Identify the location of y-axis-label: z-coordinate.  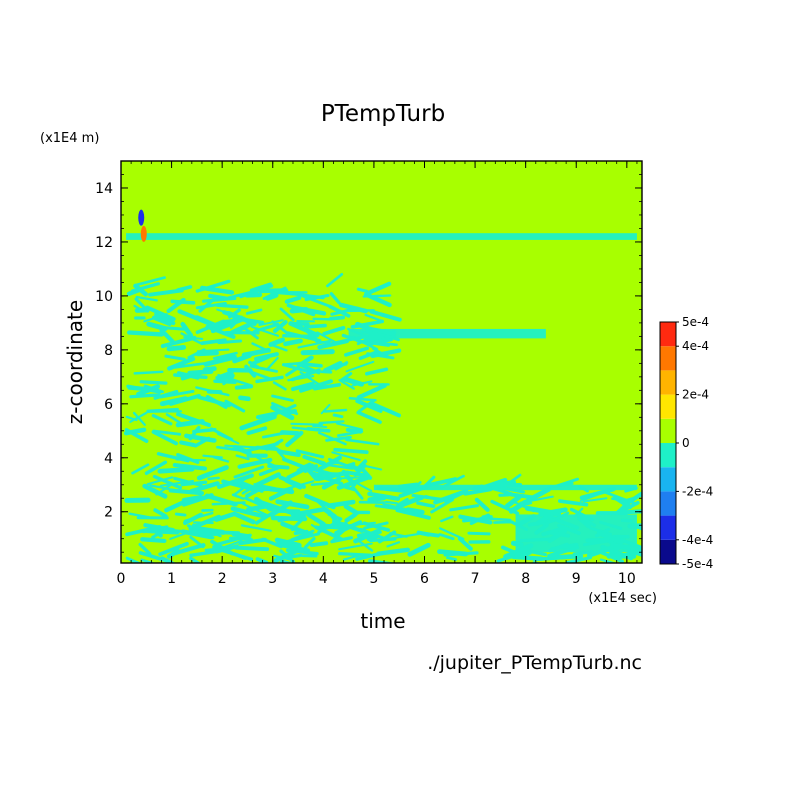
(75, 362).